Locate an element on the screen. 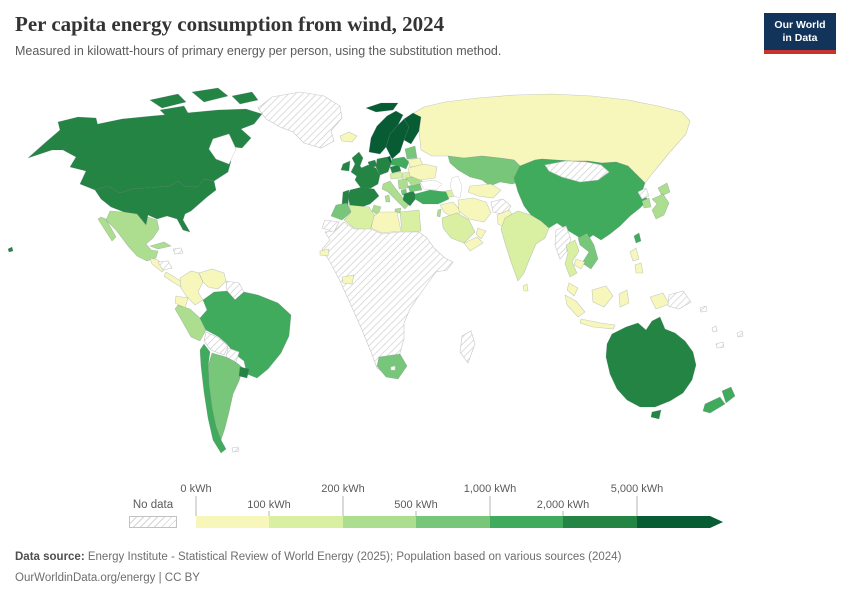 The width and height of the screenshot is (850, 600). country-uzbekistan is located at coordinates (484, 191).